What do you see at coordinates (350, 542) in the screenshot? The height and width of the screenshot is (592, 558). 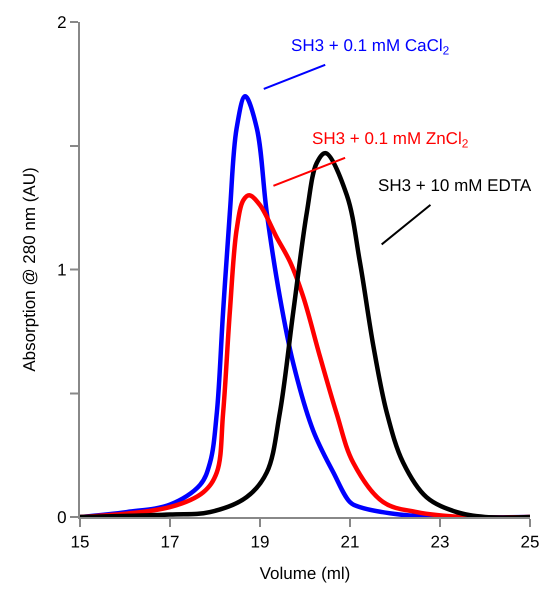 I see `x-tick-label: 21` at bounding box center [350, 542].